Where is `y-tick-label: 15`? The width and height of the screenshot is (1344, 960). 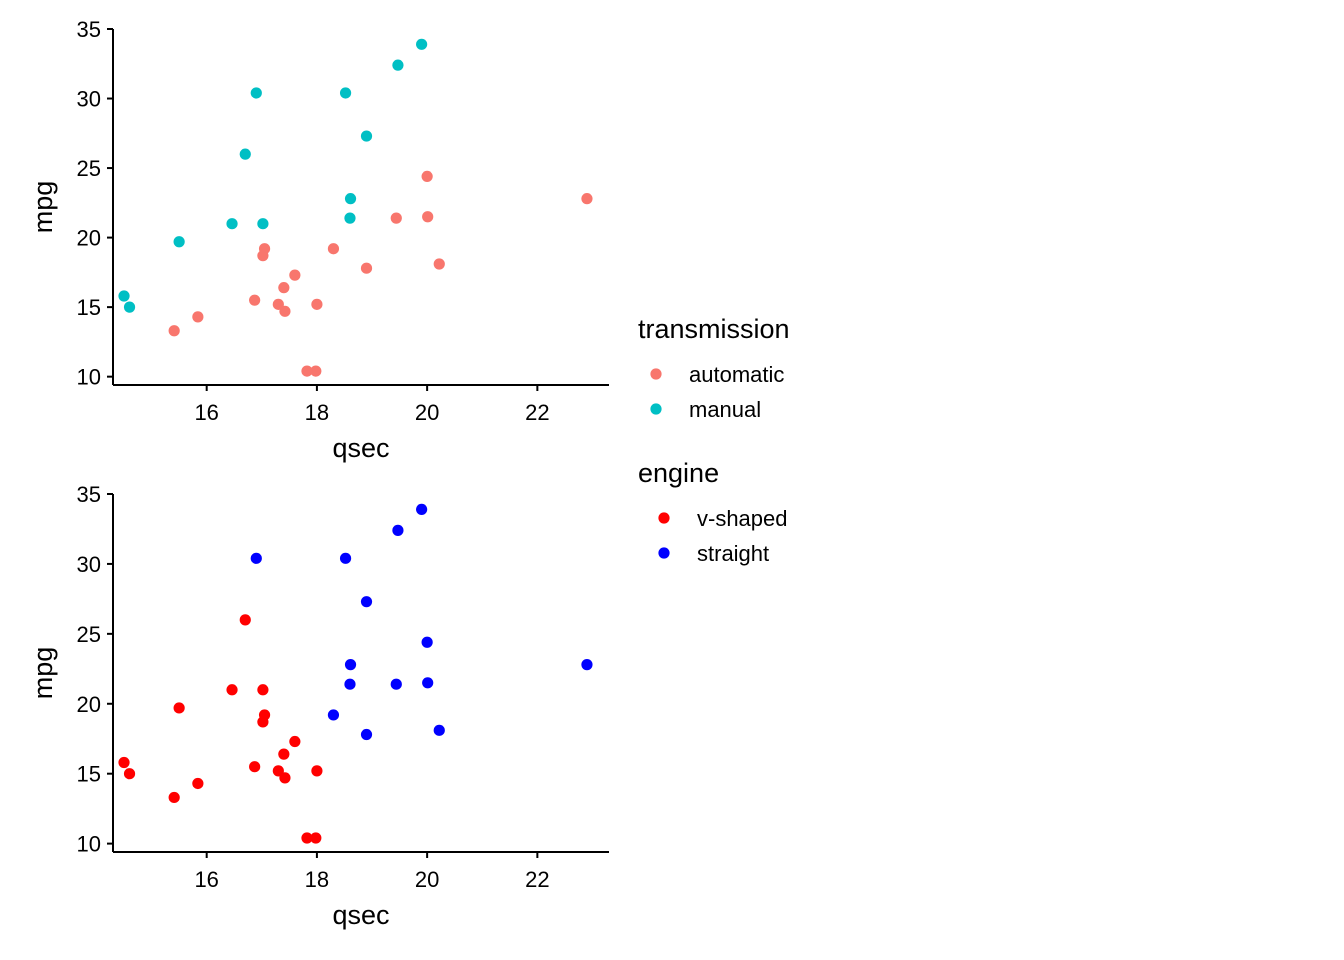
y-tick-label: 15 is located at coordinates (89, 774).